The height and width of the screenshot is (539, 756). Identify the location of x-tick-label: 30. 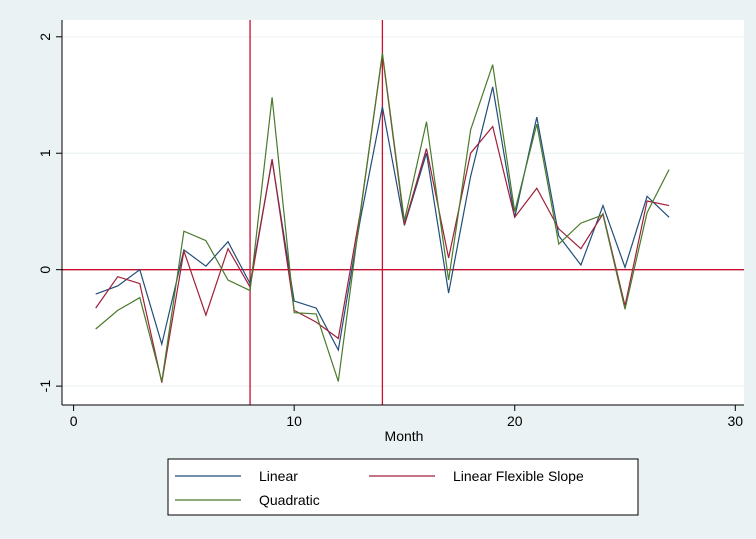
(736, 421).